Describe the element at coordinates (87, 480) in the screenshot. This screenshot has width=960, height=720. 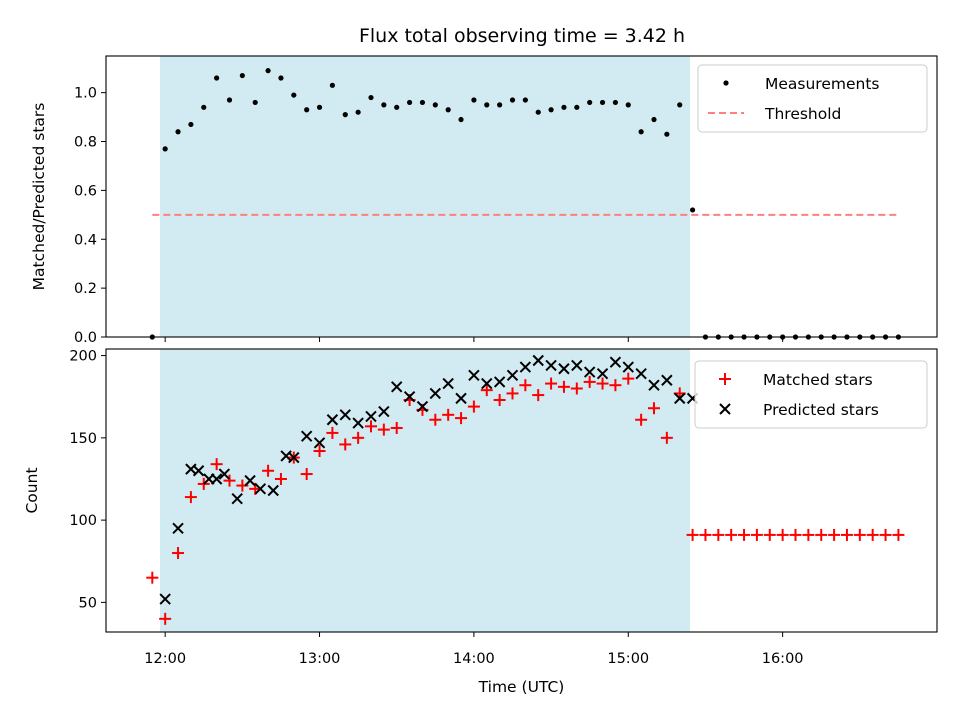
I see `bottom-y-ticks: 50 100 150 200` at that location.